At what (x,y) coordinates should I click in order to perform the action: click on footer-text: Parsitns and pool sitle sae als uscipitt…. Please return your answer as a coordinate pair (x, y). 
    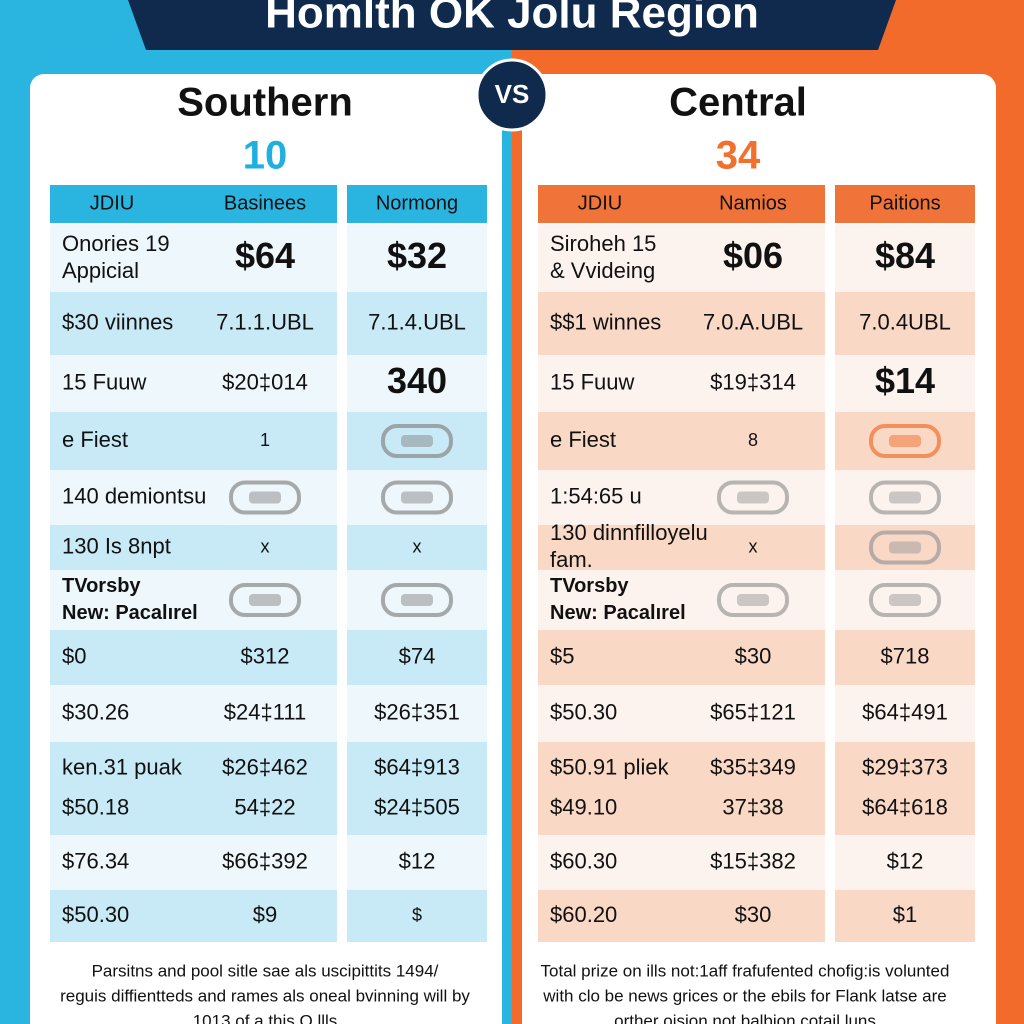
    Looking at the image, I should click on (265, 970).